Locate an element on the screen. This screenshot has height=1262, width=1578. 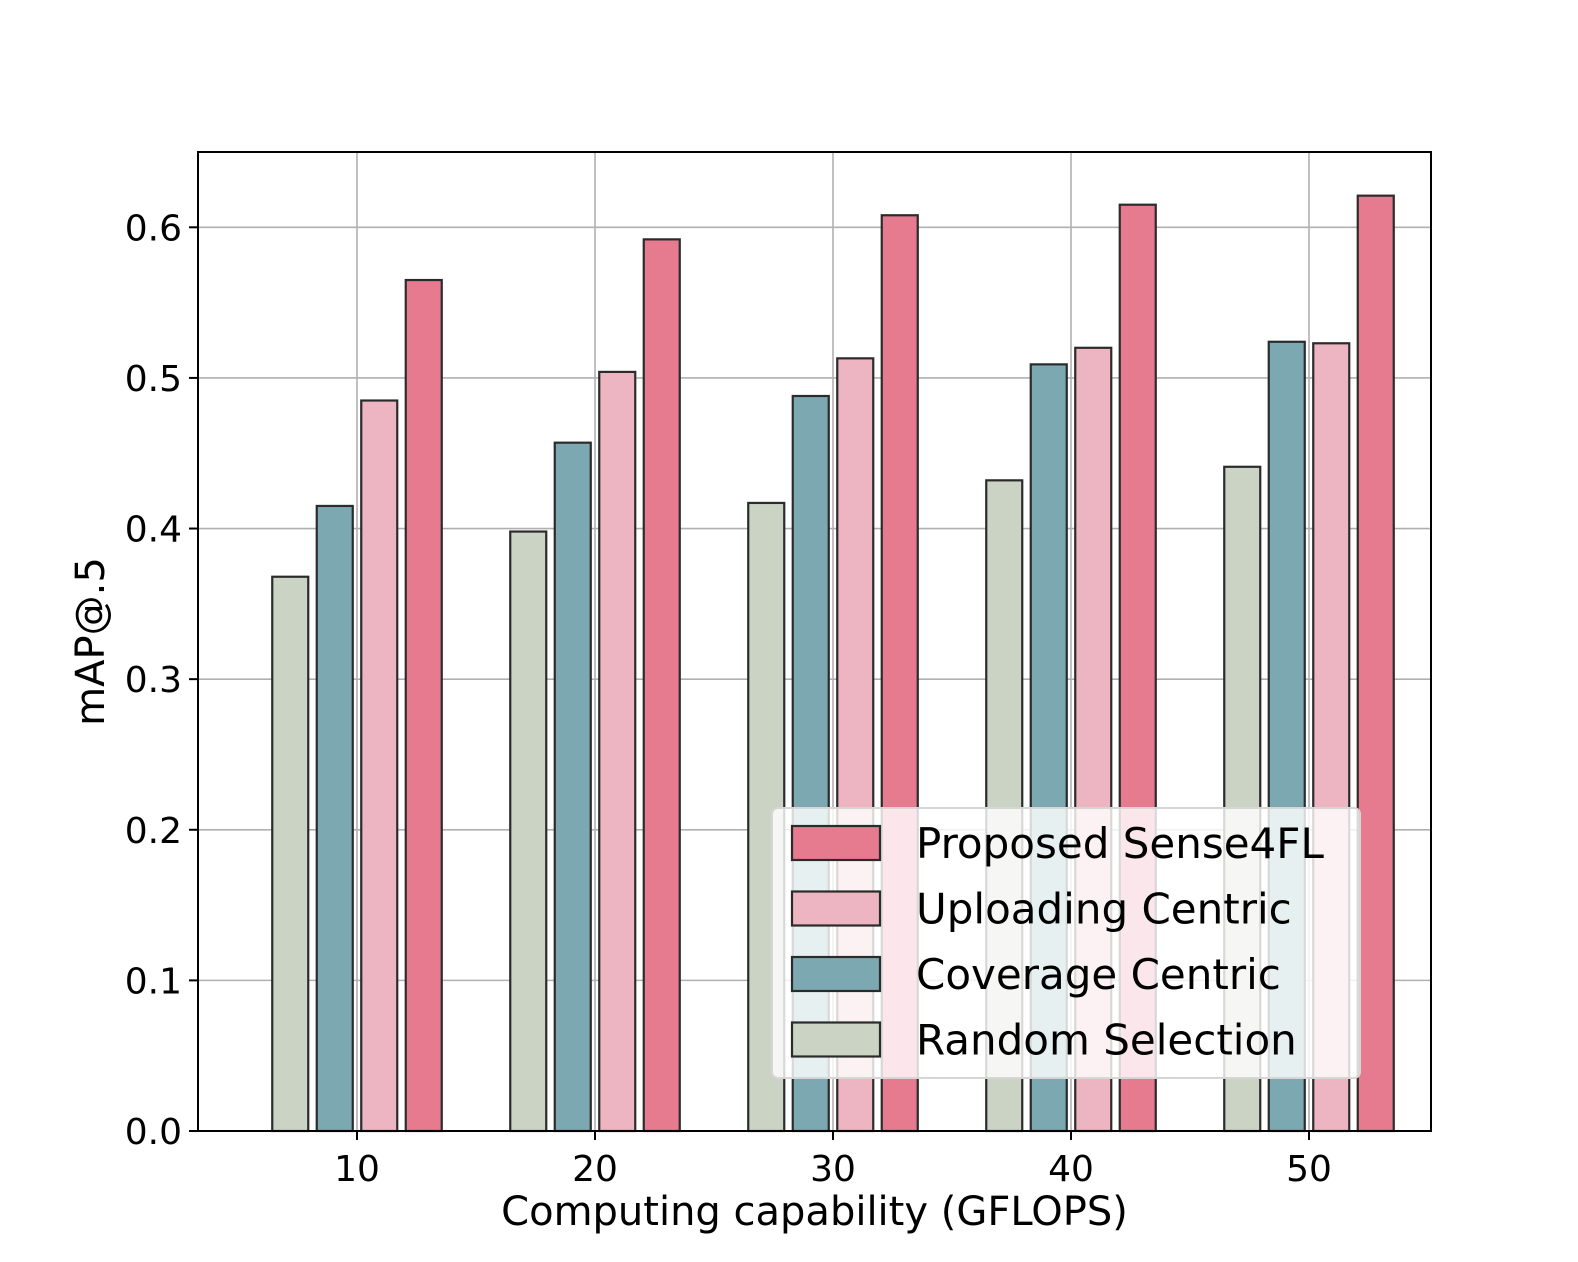
y-tick-label: 0.3 is located at coordinates (153, 680).